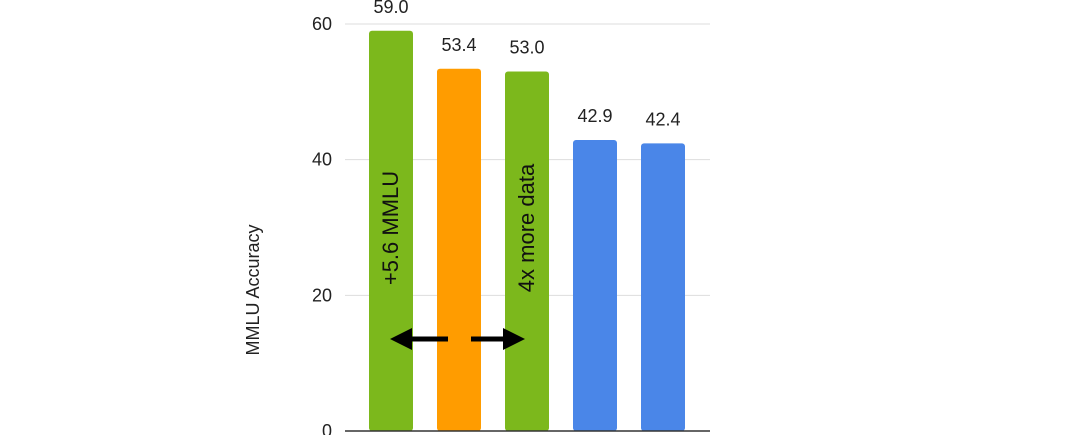 The width and height of the screenshot is (1080, 435). Describe the element at coordinates (390, 8) in the screenshot. I see `bar-value-label: 59.0` at that location.